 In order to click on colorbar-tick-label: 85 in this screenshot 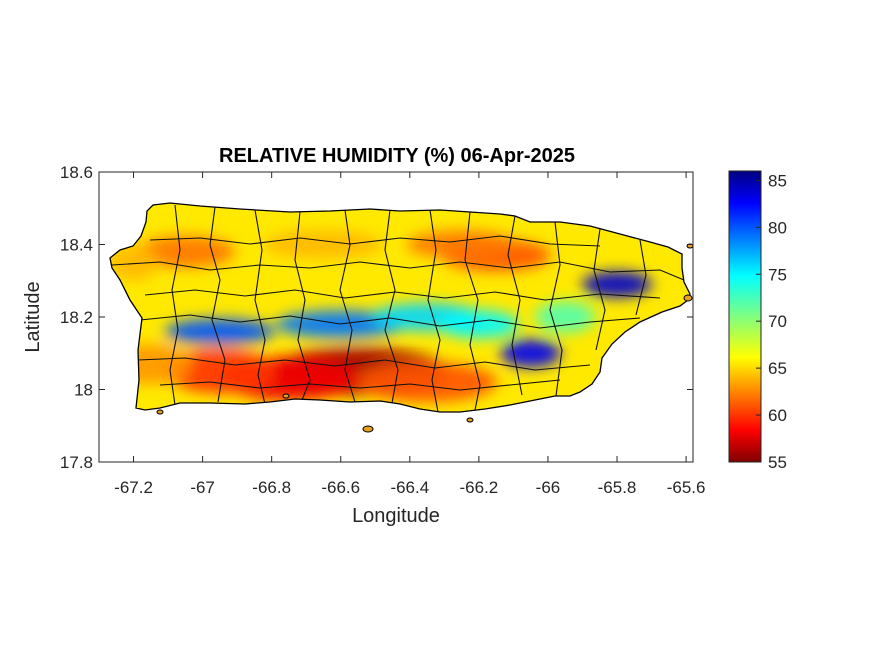, I will do `click(777, 180)`.